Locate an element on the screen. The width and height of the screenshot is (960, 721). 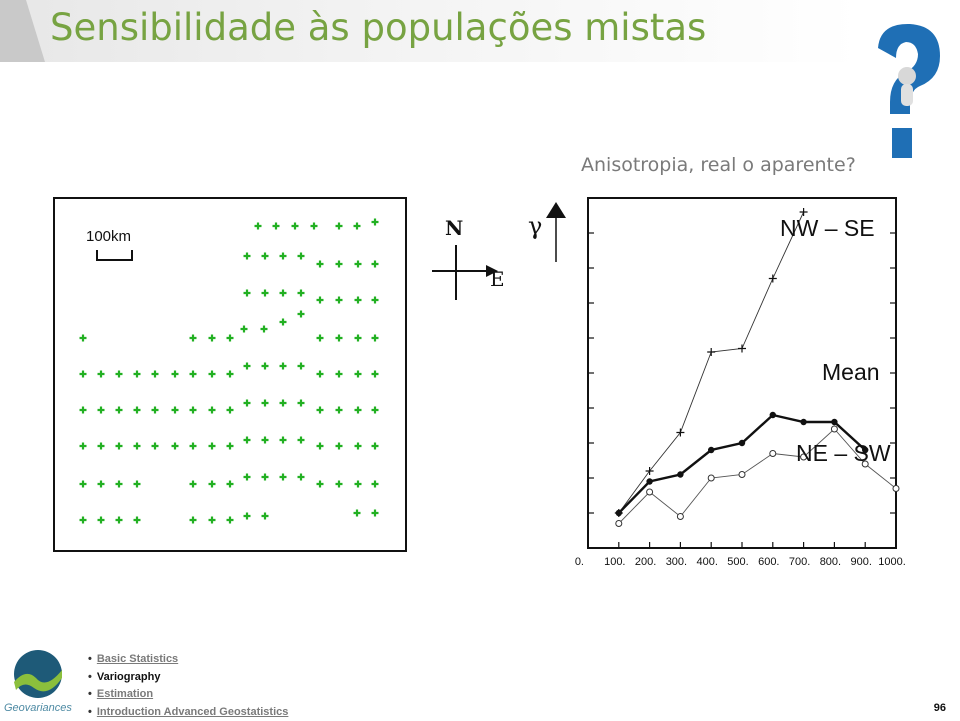
x-tick-label: 800. is located at coordinates (830, 562).